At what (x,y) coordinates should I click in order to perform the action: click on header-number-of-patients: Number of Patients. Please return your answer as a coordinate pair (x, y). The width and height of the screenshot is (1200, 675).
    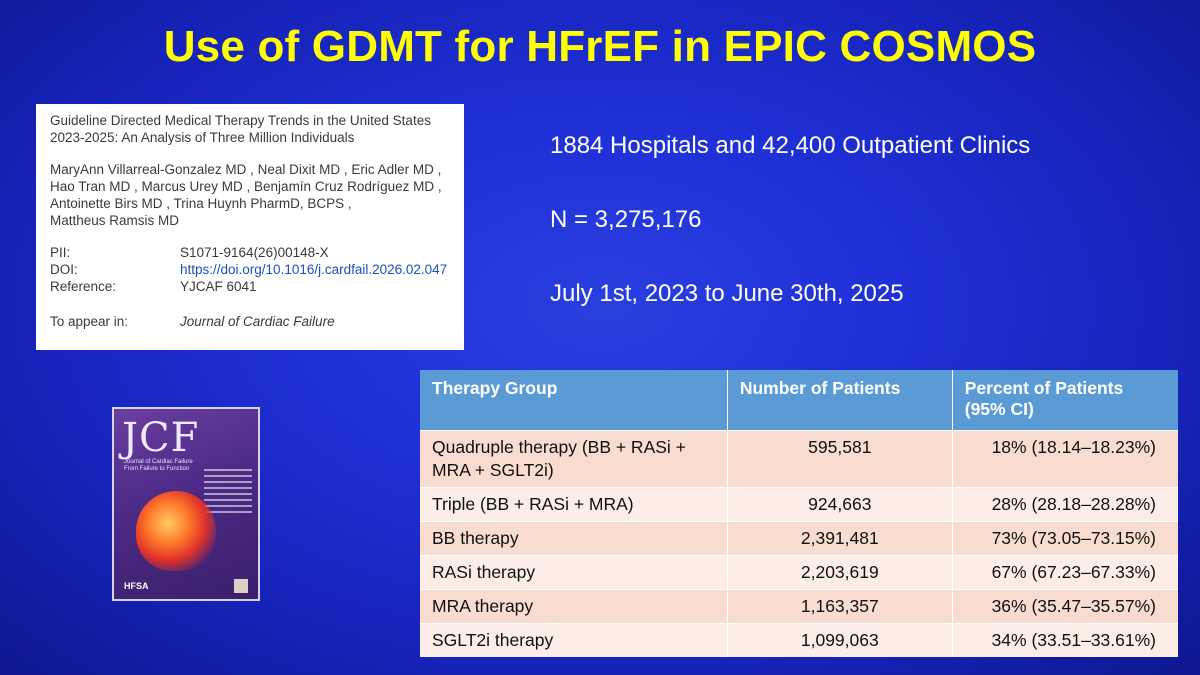
    Looking at the image, I should click on (840, 400).